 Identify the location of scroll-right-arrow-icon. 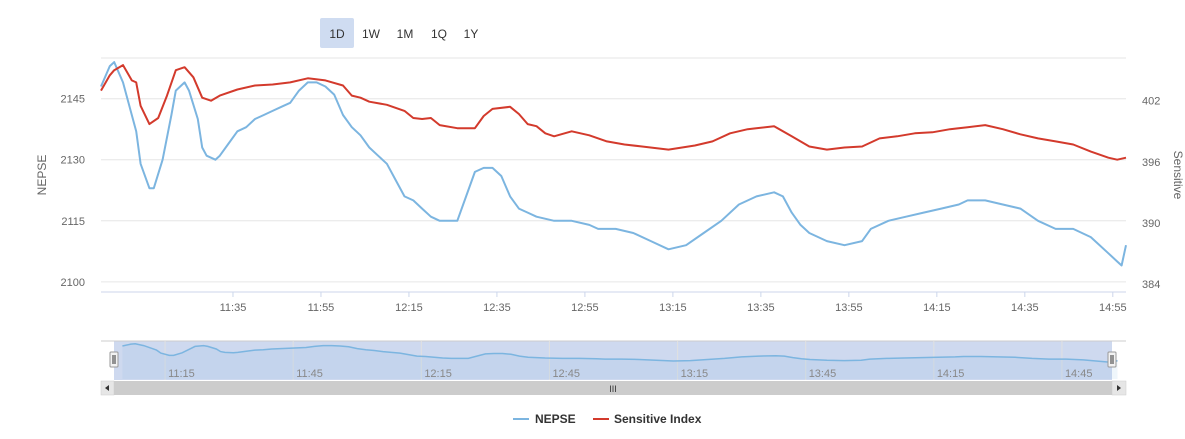
(1119, 388).